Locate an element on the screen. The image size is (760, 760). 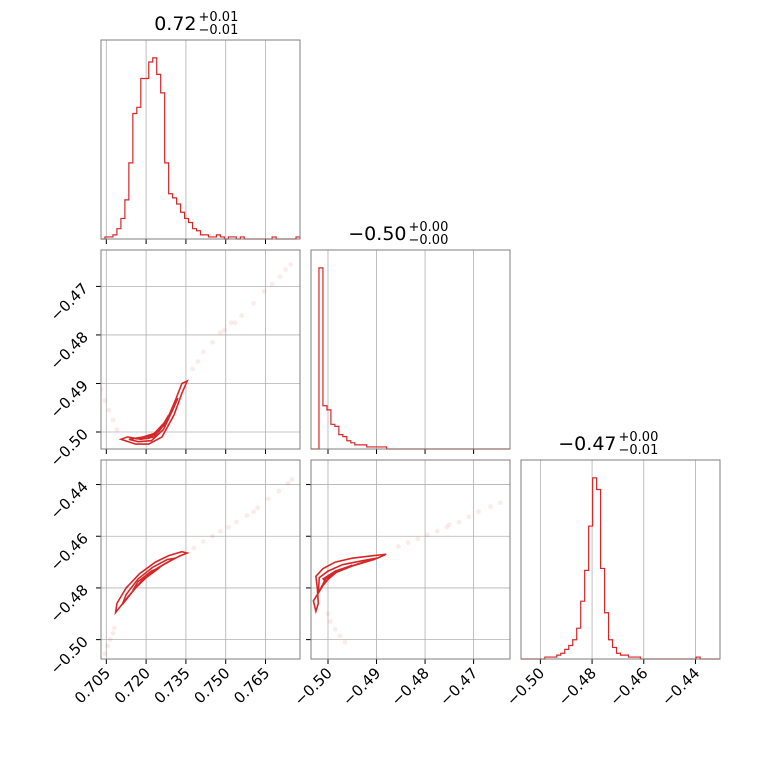
x-tick-label: 0.735 is located at coordinates (172, 685).